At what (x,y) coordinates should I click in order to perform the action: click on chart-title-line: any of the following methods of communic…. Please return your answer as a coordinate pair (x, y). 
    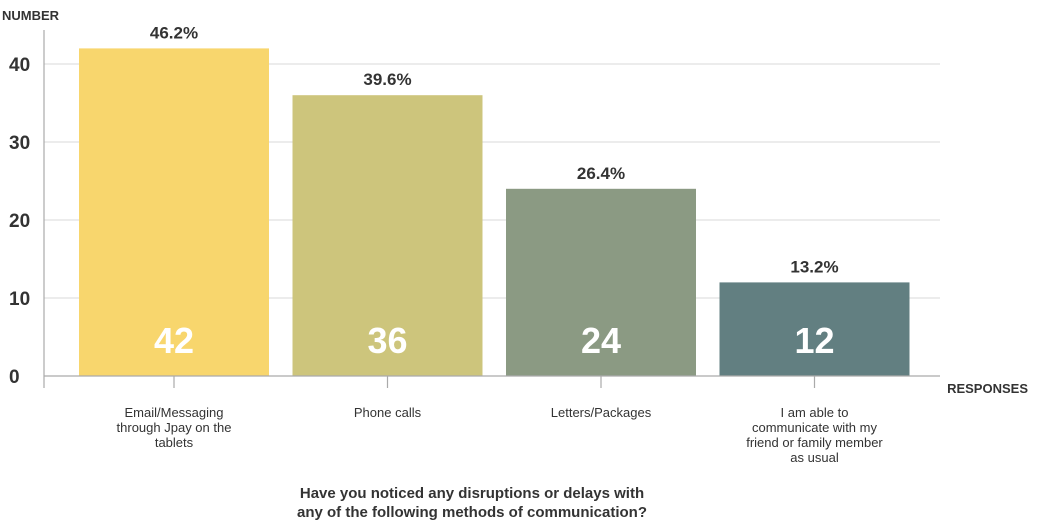
    Looking at the image, I should click on (472, 512).